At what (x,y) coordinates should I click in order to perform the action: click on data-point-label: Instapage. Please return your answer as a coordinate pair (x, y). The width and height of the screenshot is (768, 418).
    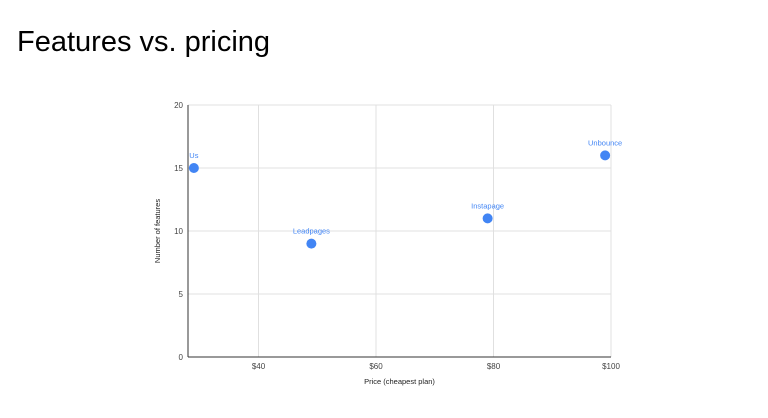
    Looking at the image, I should click on (487, 205).